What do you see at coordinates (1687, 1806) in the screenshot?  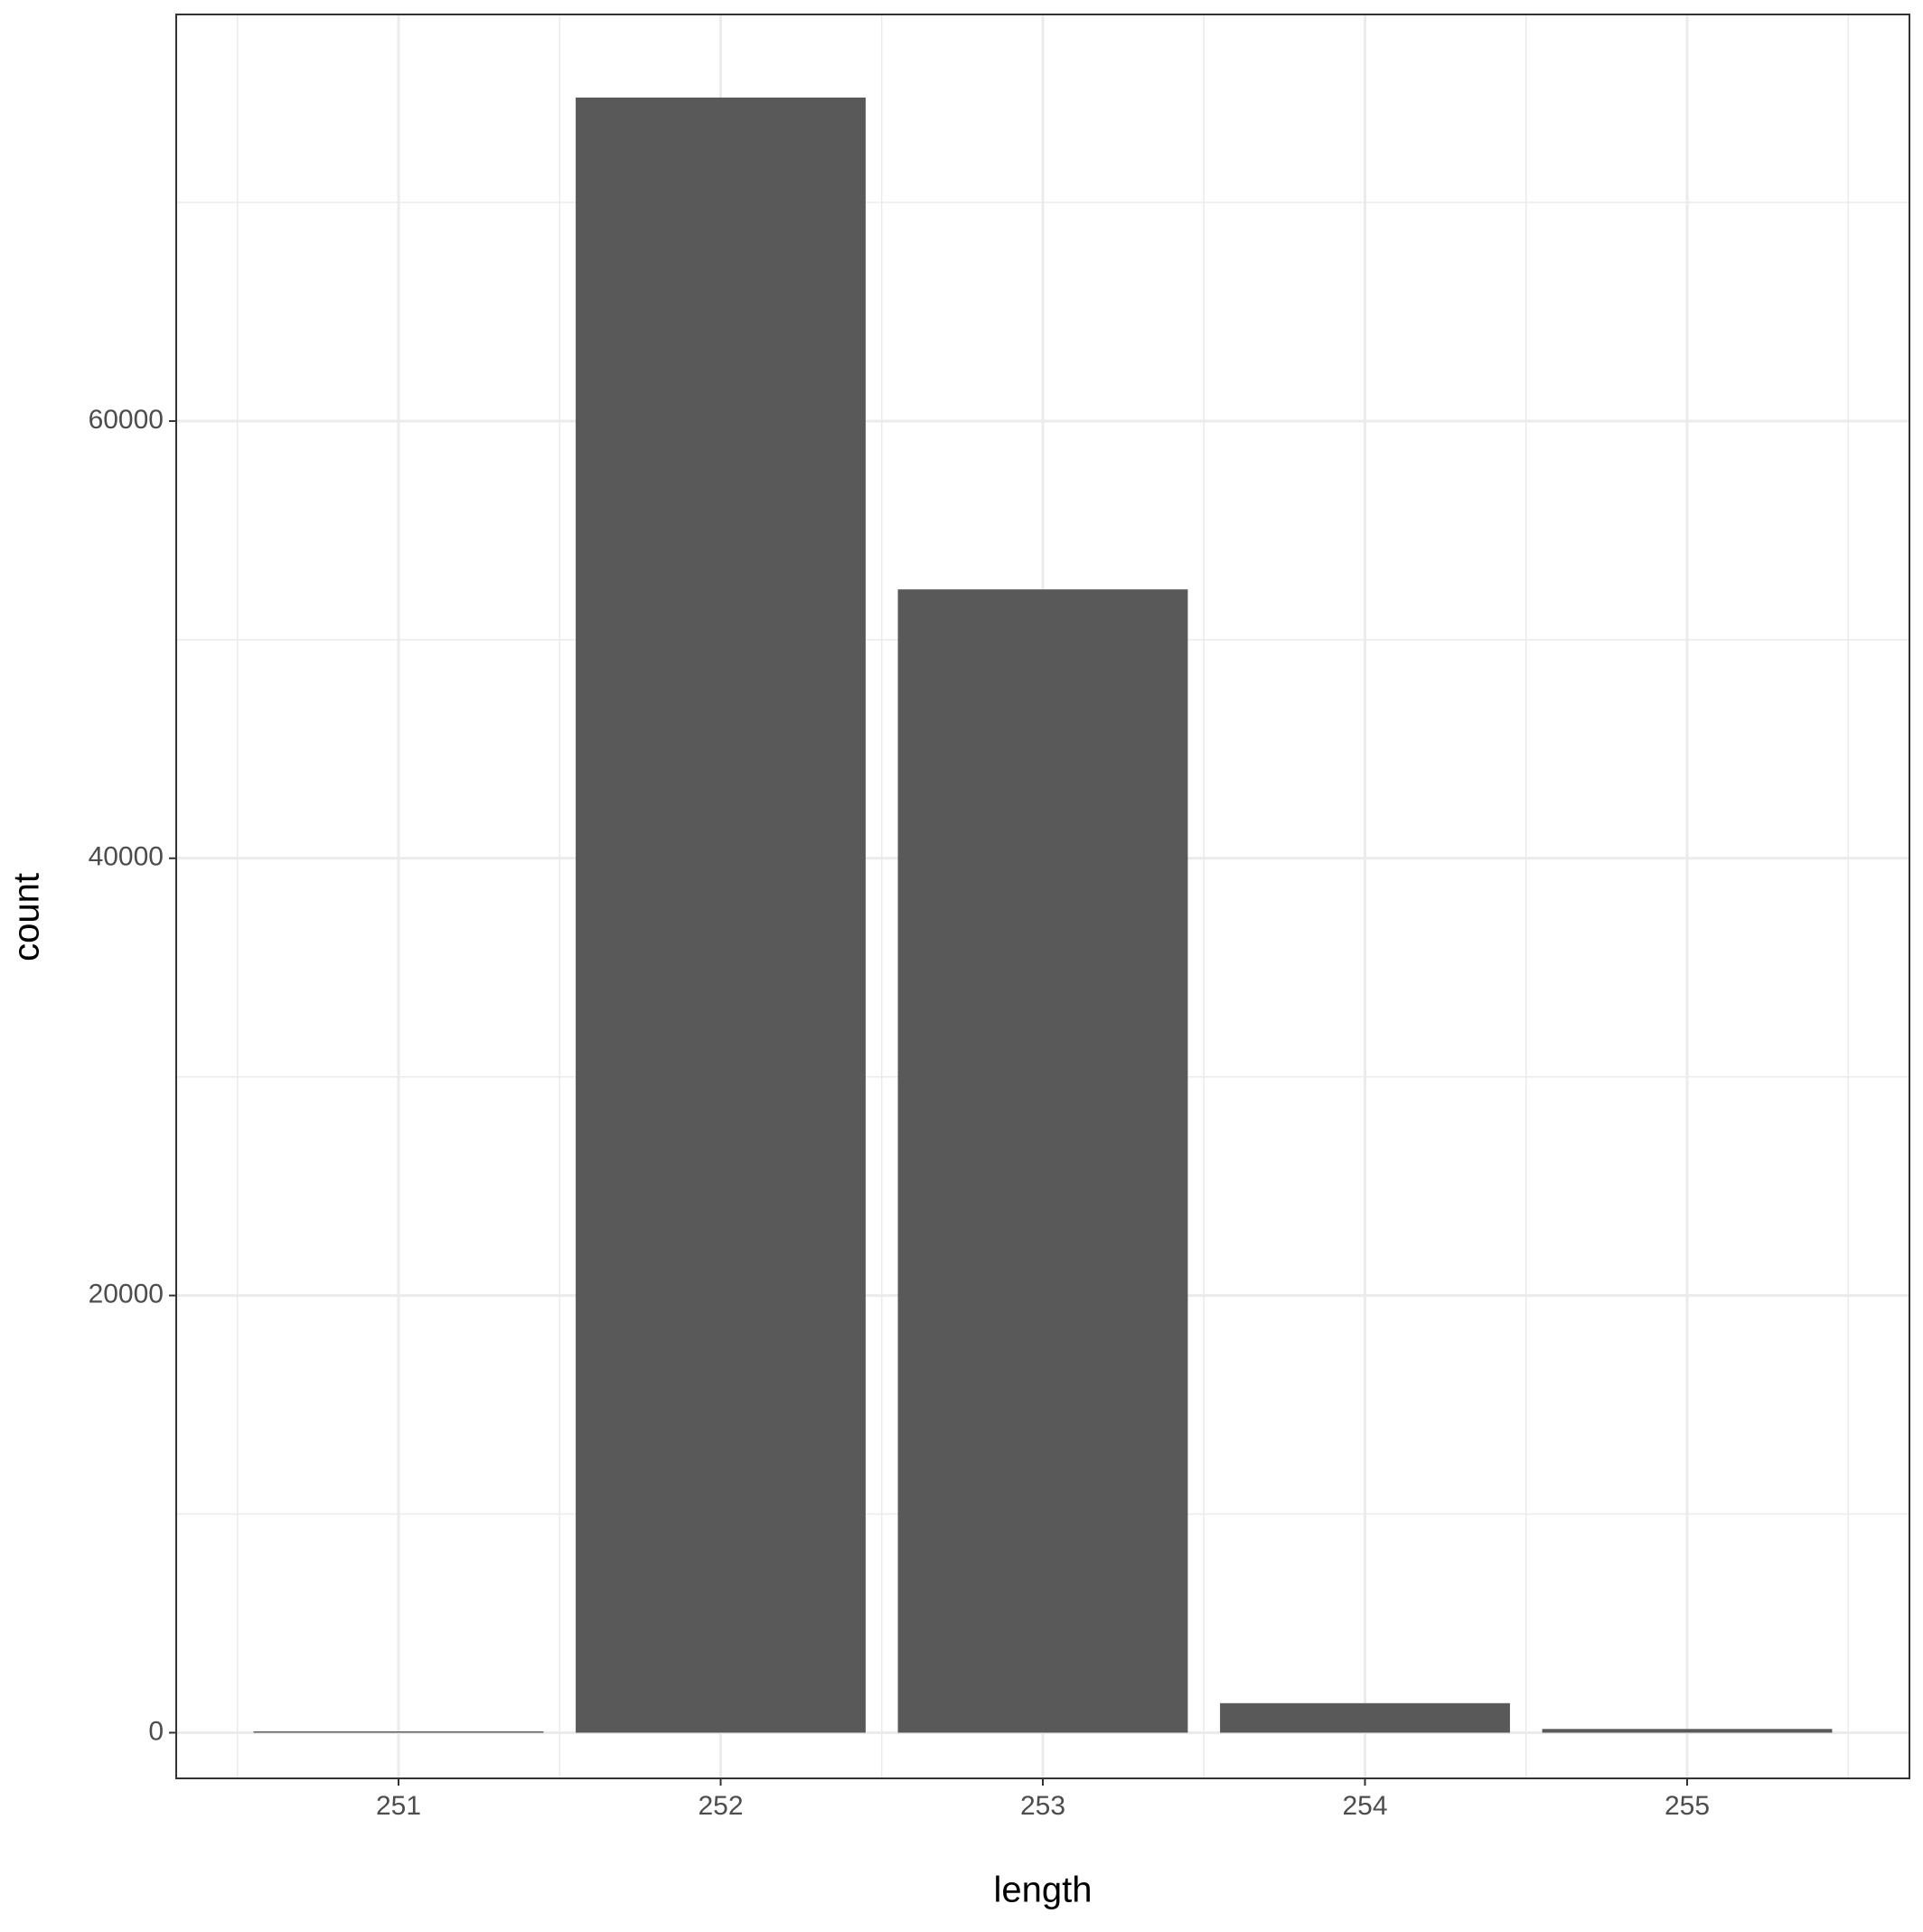 I see `x-tick-label: 255` at bounding box center [1687, 1806].